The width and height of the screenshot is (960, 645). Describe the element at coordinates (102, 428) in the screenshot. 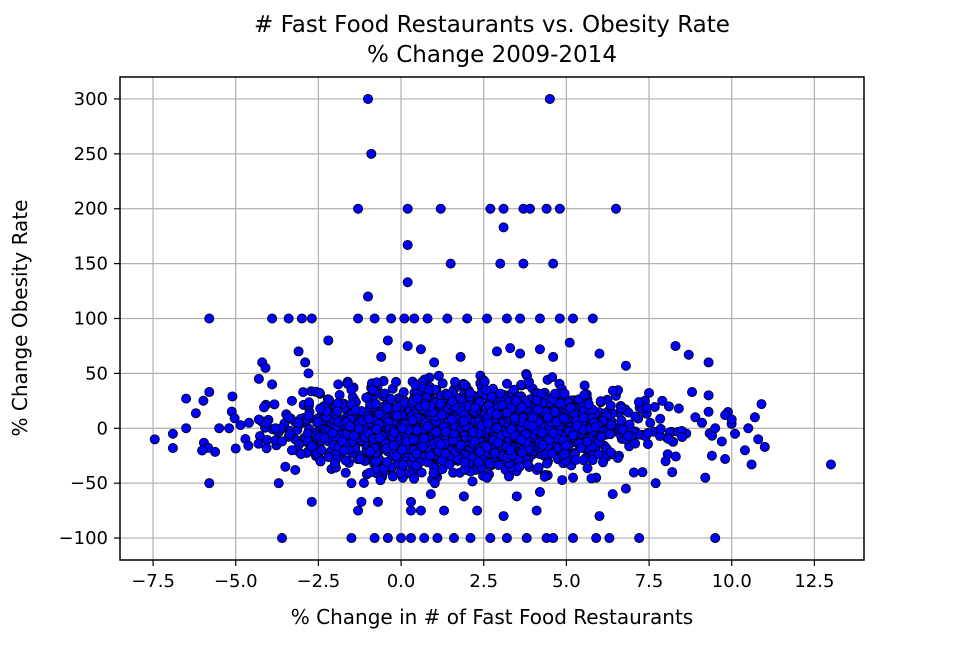

I see `y-tick-label: 0` at that location.